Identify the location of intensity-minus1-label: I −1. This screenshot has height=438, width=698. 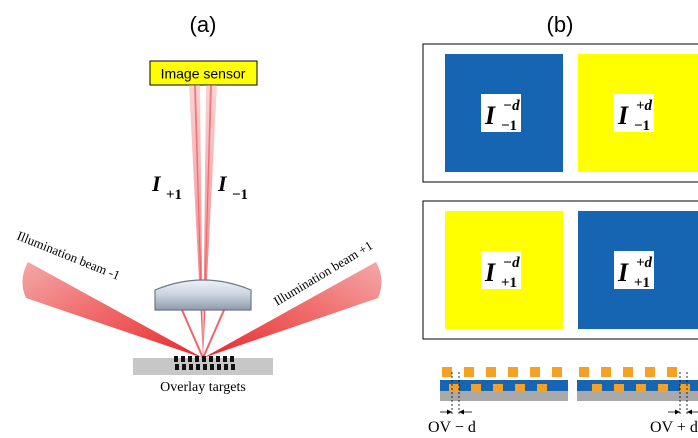
(232, 187).